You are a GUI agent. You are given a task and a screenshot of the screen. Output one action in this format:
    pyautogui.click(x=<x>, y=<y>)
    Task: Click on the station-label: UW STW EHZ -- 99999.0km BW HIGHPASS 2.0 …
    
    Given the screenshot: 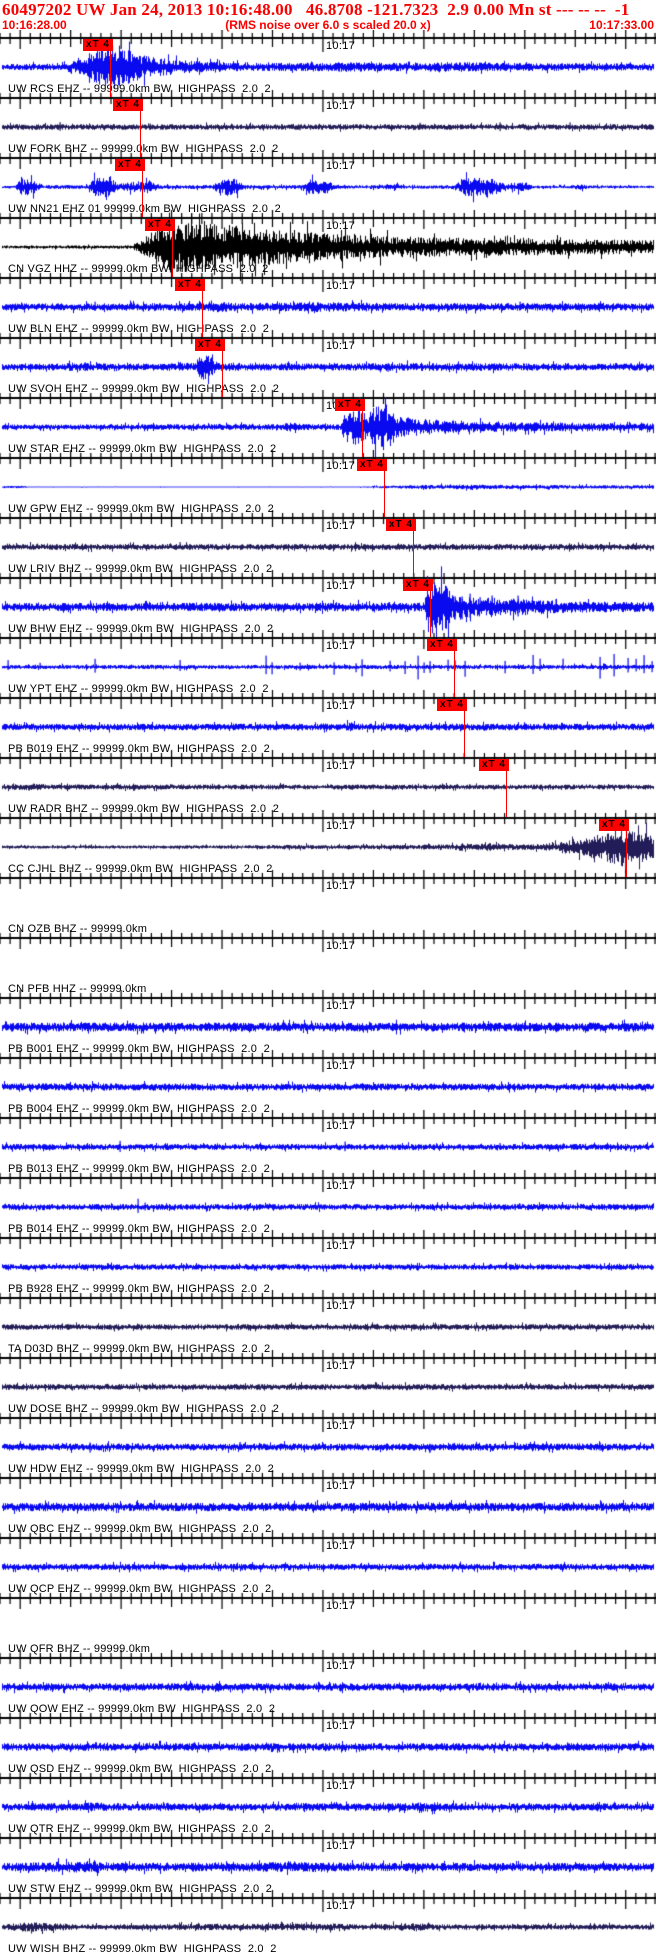 What is the action you would take?
    pyautogui.click(x=140, y=1889)
    